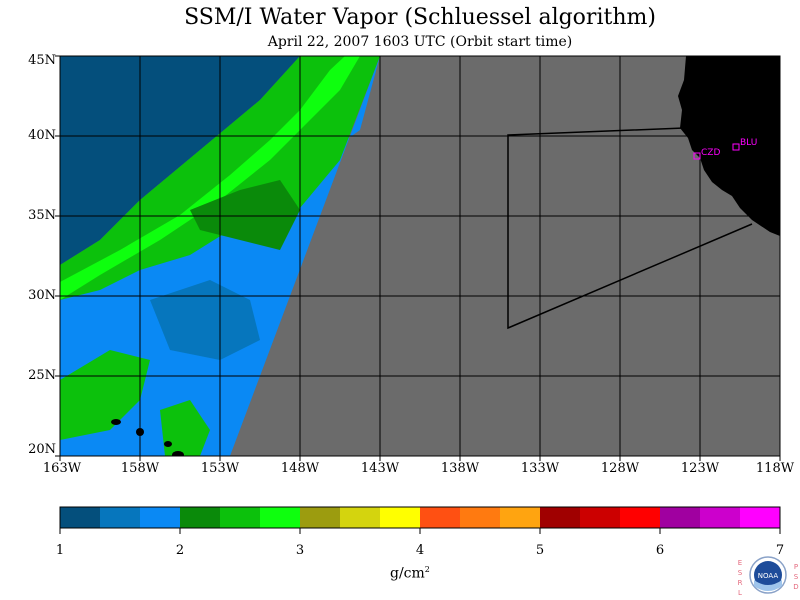 Image resolution: width=800 pixels, height=600 pixels. What do you see at coordinates (740, 563) in the screenshot?
I see `logo-letter: E` at bounding box center [740, 563].